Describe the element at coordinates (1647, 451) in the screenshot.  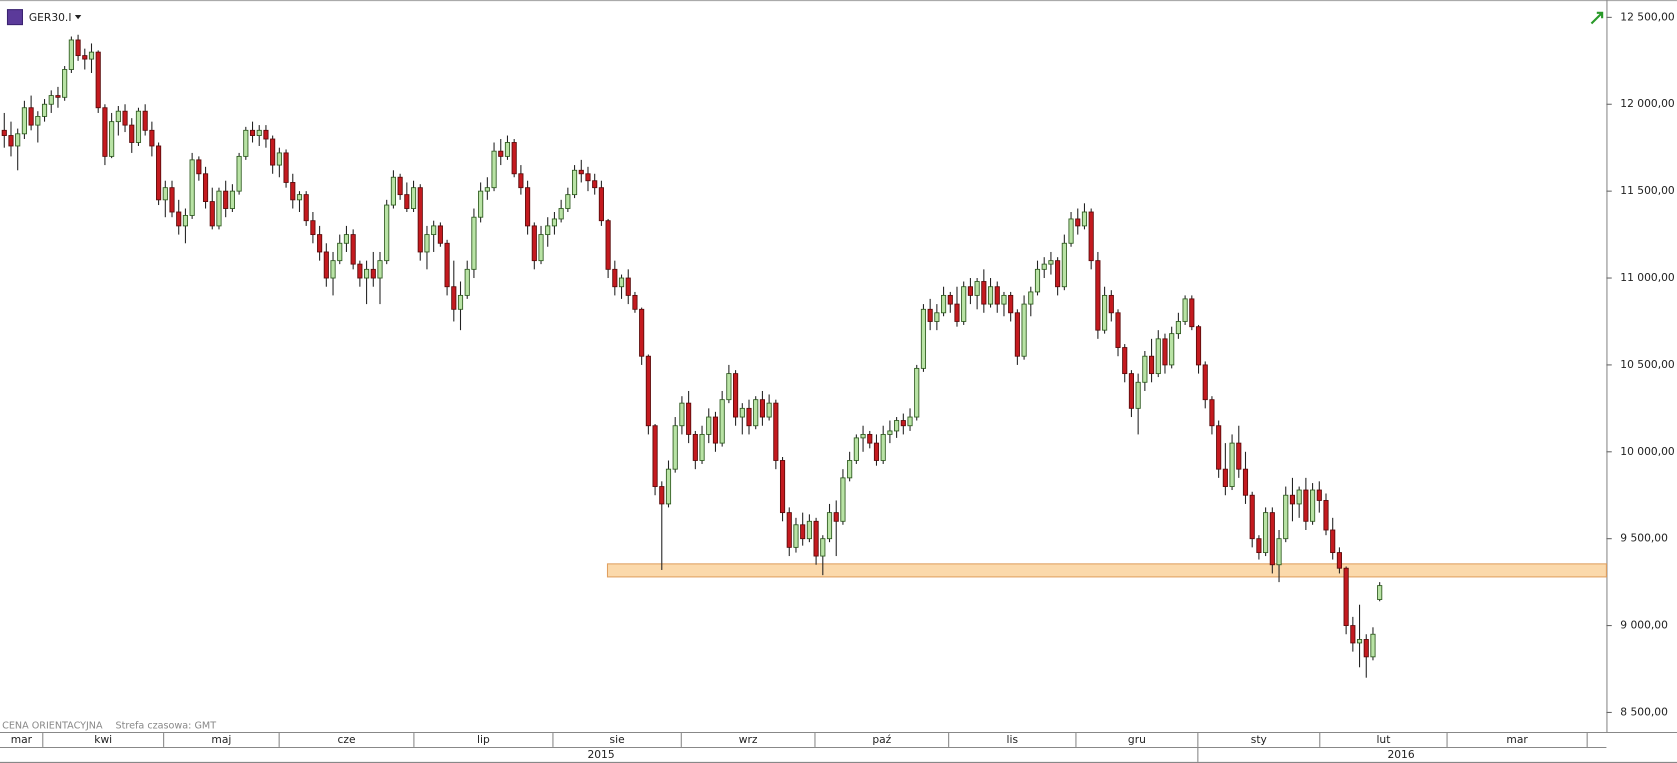
I see `y-tick-label: 10 000,00` at that location.